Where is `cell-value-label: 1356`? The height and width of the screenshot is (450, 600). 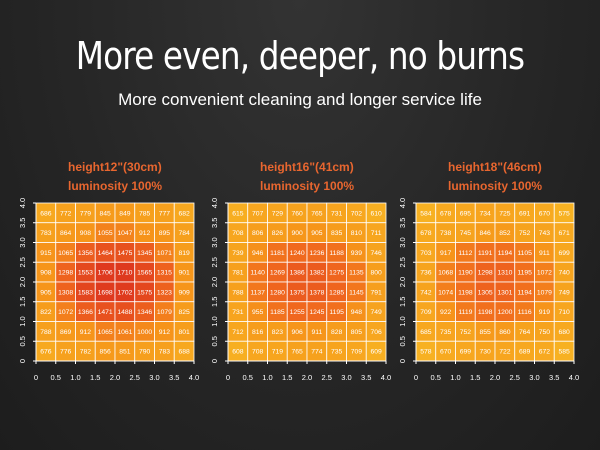 cell-value-label: 1356 is located at coordinates (85, 253).